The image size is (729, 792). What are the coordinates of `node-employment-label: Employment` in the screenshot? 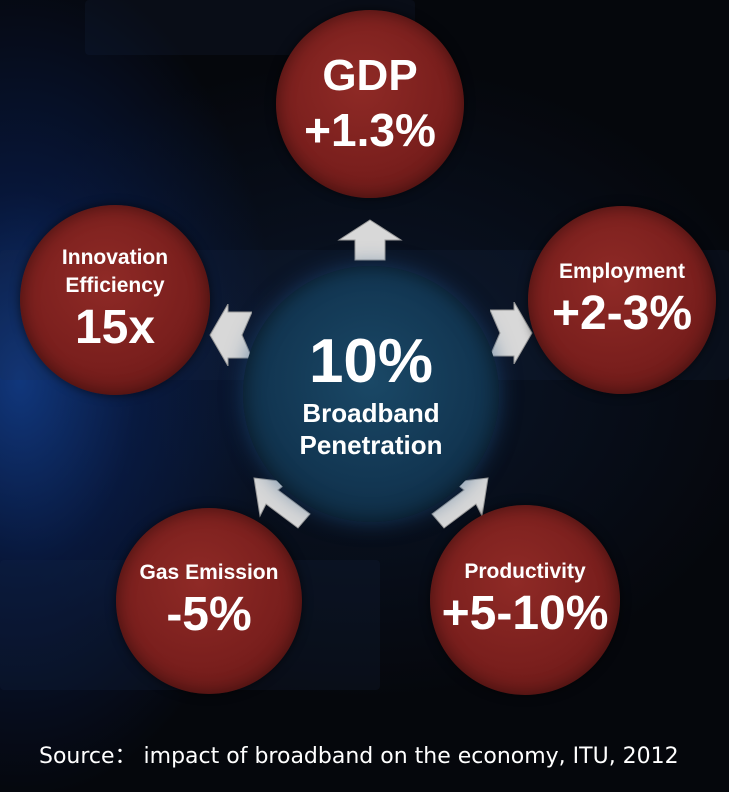 It's located at (622, 271).